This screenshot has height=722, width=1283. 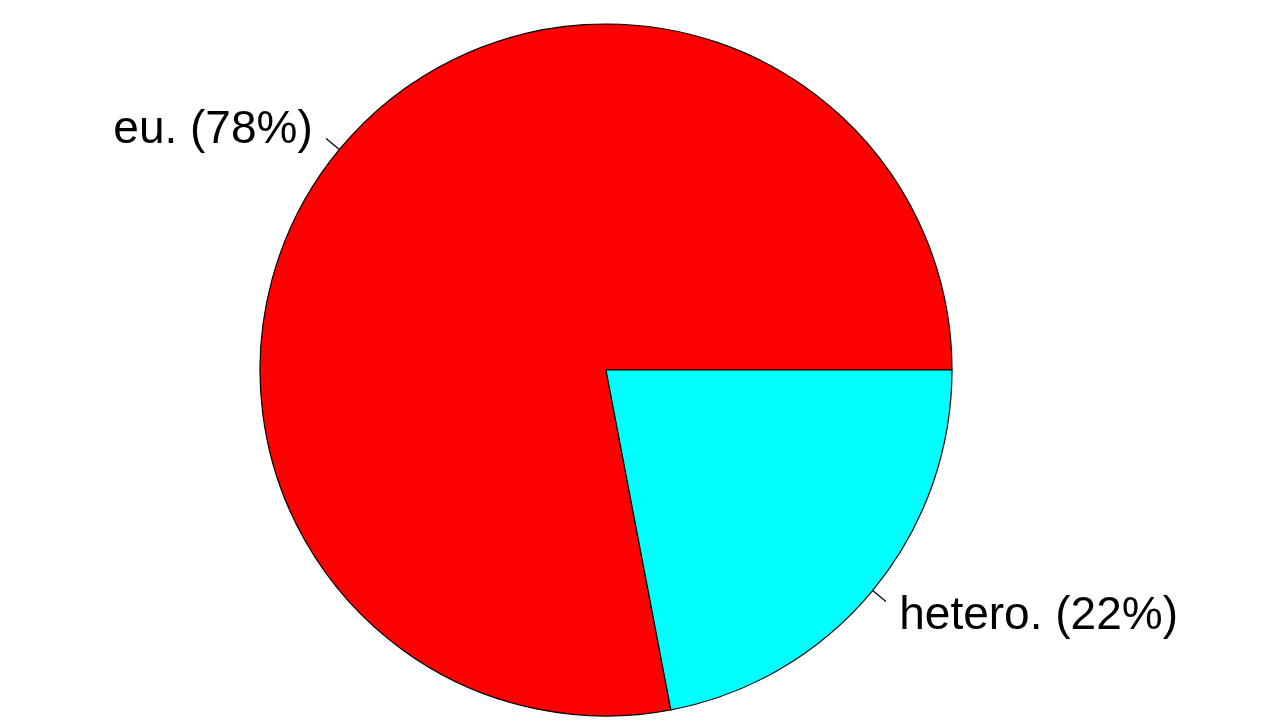 What do you see at coordinates (213, 127) in the screenshot?
I see `slice-label: eu. (78%)` at bounding box center [213, 127].